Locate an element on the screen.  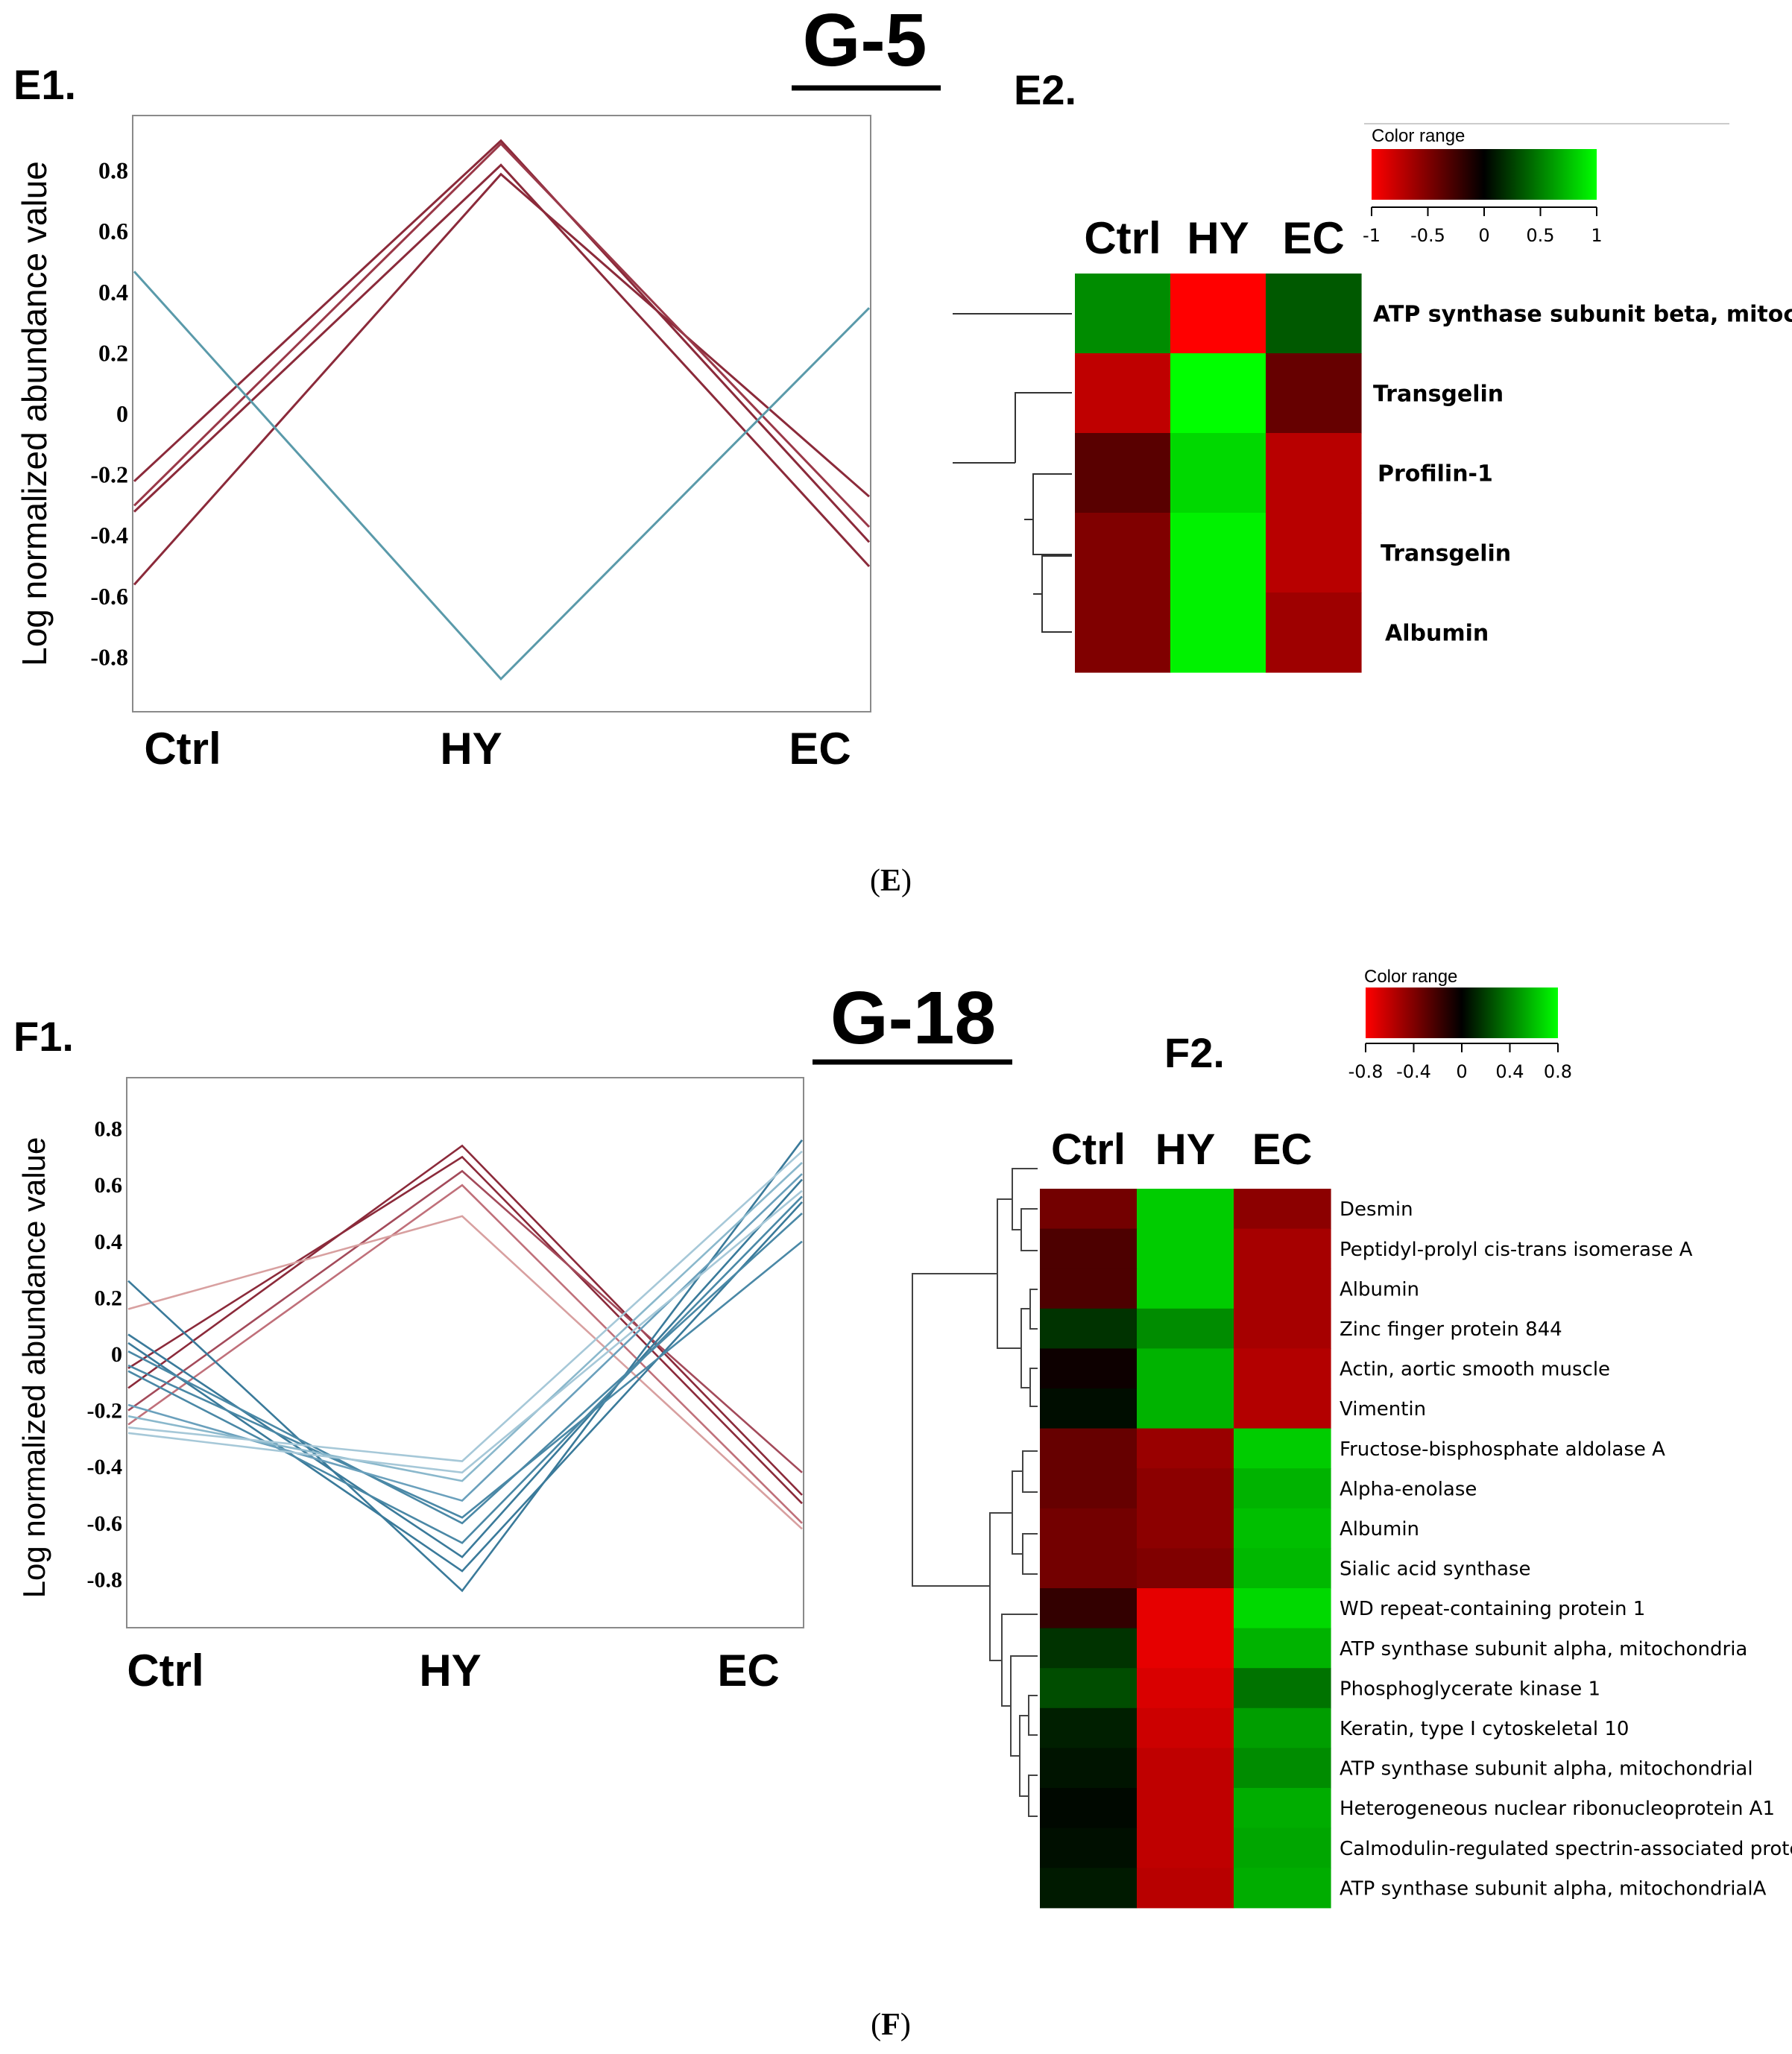
x-tick-label-ctrl: Ctrl is located at coordinates (182, 749).